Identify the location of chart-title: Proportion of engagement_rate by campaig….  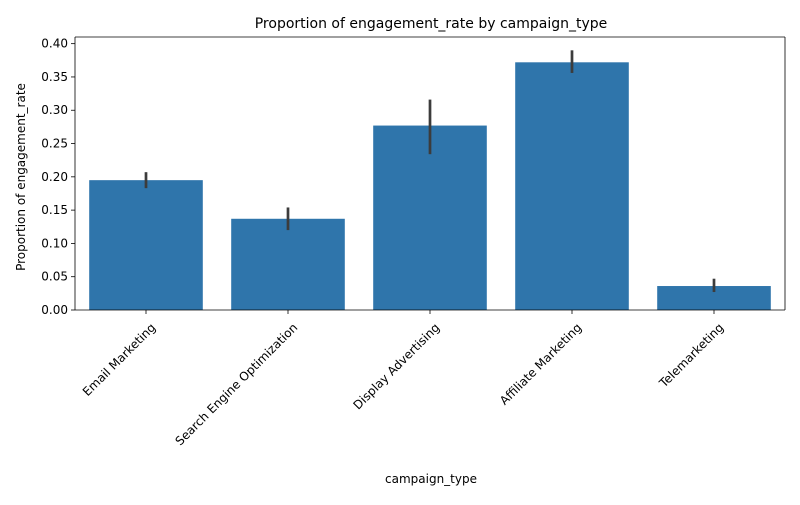
(431, 24).